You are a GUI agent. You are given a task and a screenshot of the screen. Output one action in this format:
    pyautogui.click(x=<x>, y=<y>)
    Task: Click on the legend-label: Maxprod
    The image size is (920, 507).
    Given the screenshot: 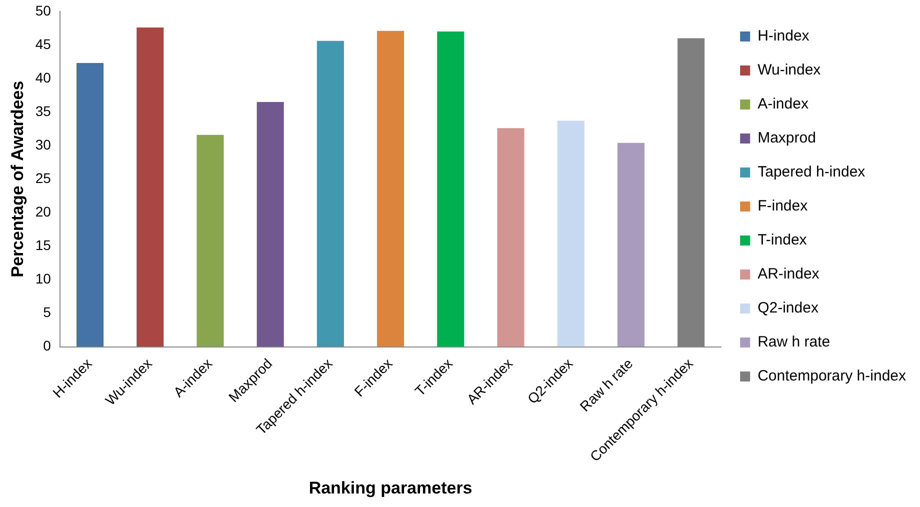 What is the action you would take?
    pyautogui.click(x=787, y=138)
    